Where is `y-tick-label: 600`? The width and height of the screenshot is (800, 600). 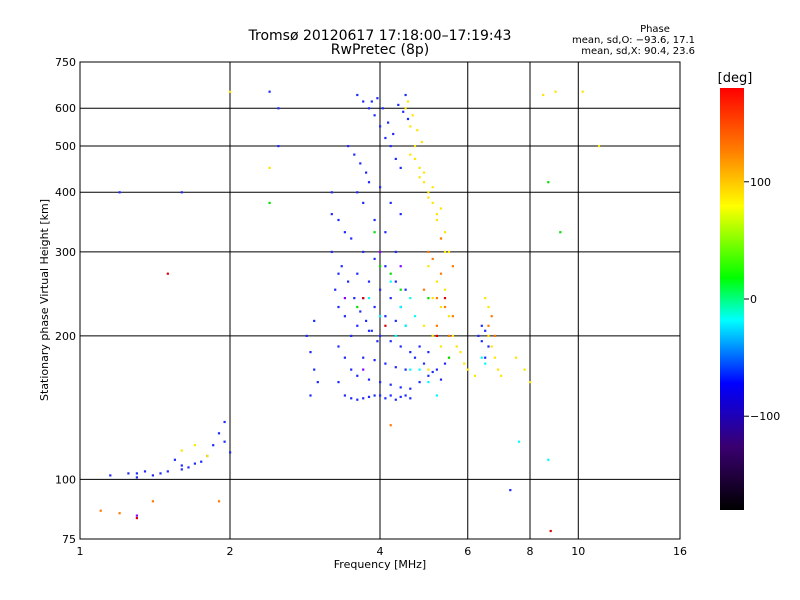
y-tick-label: 600 is located at coordinates (65, 108).